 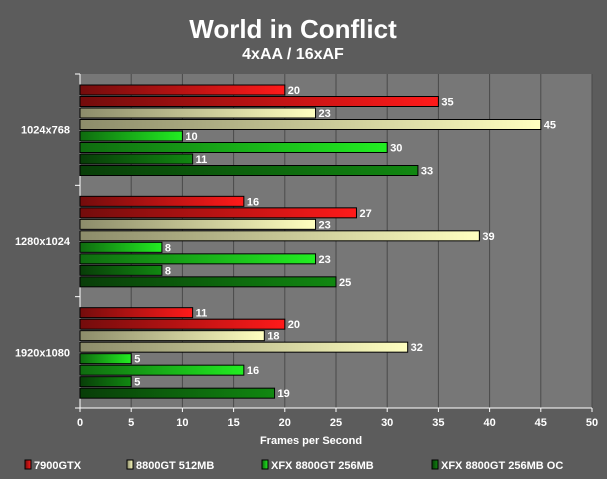 What do you see at coordinates (191, 137) in the screenshot?
I see `data-label: 10` at bounding box center [191, 137].